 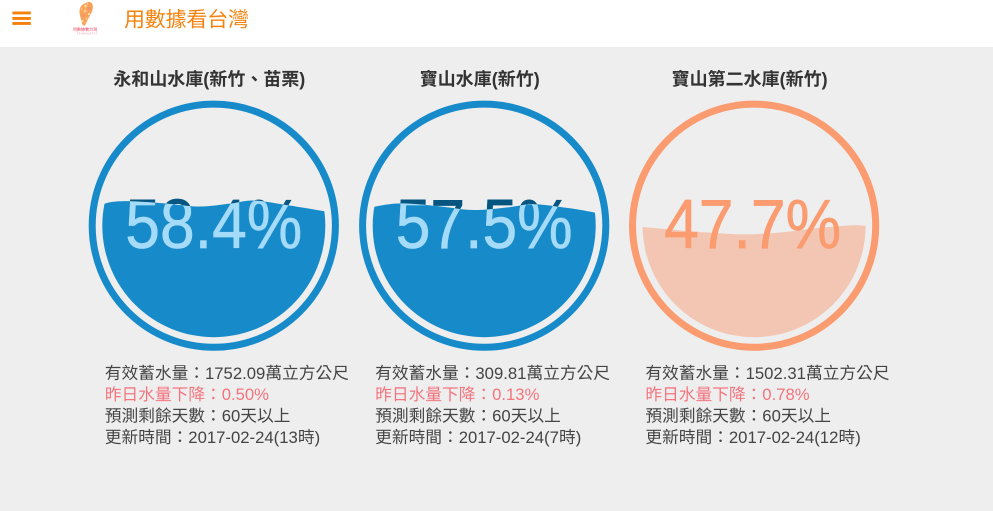 What do you see at coordinates (245, 394) in the screenshot?
I see `svg-text: 0.50%` at bounding box center [245, 394].